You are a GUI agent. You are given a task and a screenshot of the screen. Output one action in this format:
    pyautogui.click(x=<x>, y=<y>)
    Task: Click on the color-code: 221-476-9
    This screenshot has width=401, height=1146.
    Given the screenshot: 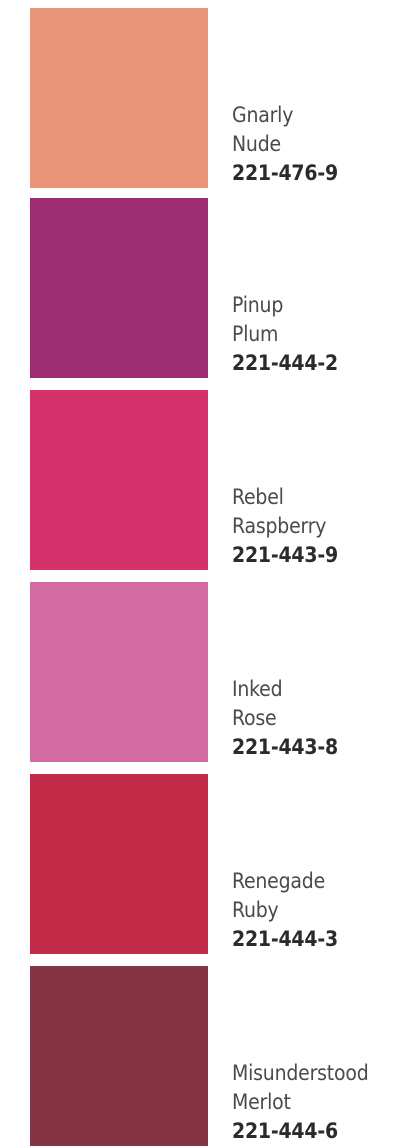 What is the action you would take?
    pyautogui.click(x=285, y=173)
    